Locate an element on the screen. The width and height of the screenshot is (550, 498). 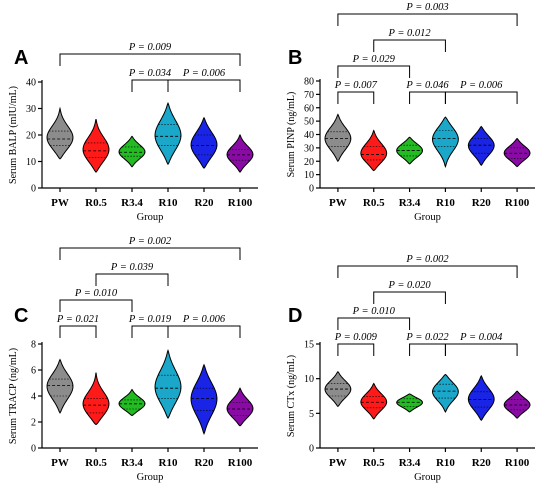
panel-letter: C is located at coordinates (21, 316).